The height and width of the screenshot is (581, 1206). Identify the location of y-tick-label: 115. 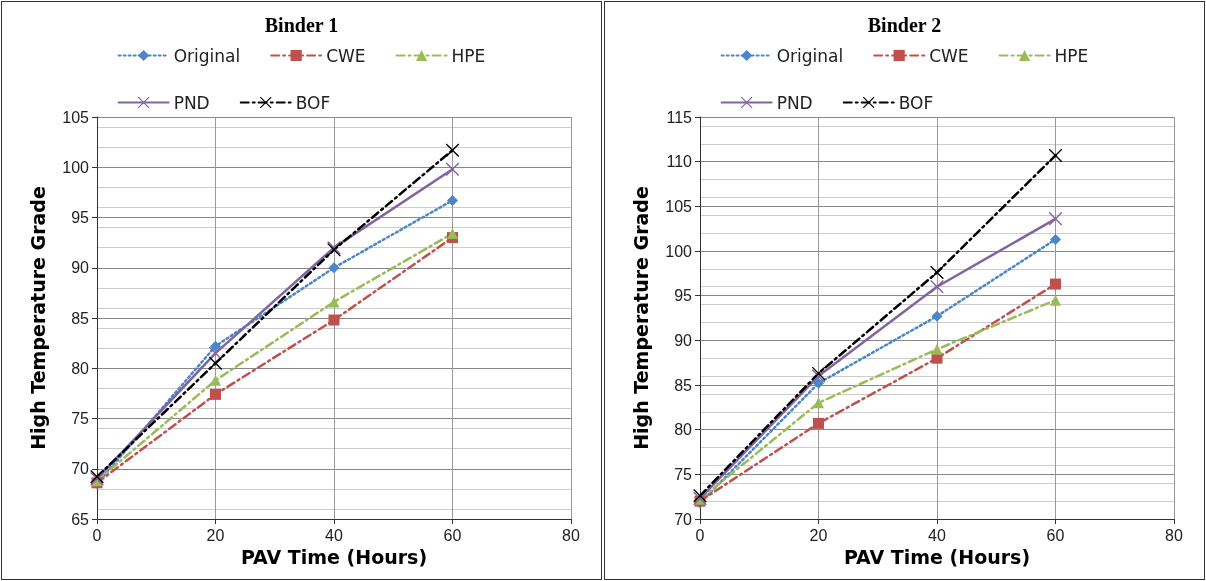
(679, 117).